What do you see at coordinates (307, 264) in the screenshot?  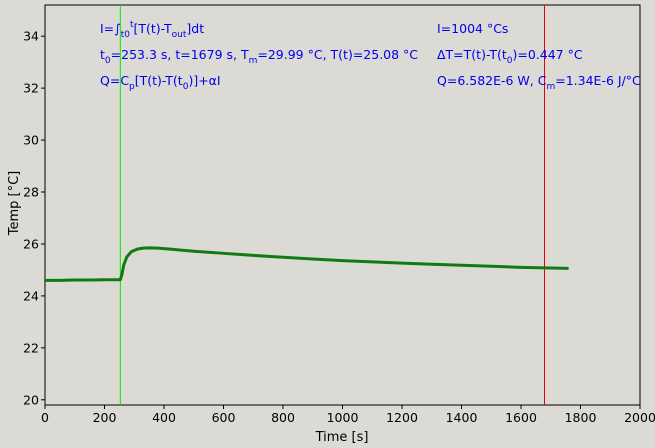 I see `series-line` at bounding box center [307, 264].